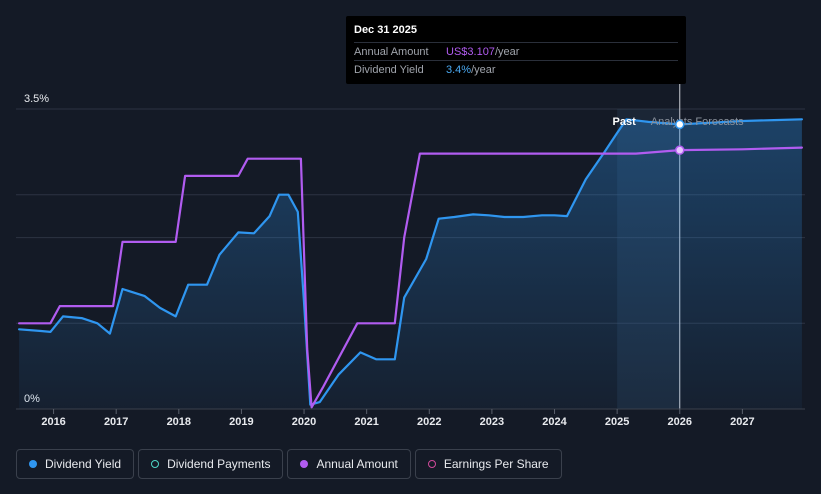 This screenshot has height=494, width=821. I want to click on legend-dividend-yield: Dividend Yield, so click(75, 464).